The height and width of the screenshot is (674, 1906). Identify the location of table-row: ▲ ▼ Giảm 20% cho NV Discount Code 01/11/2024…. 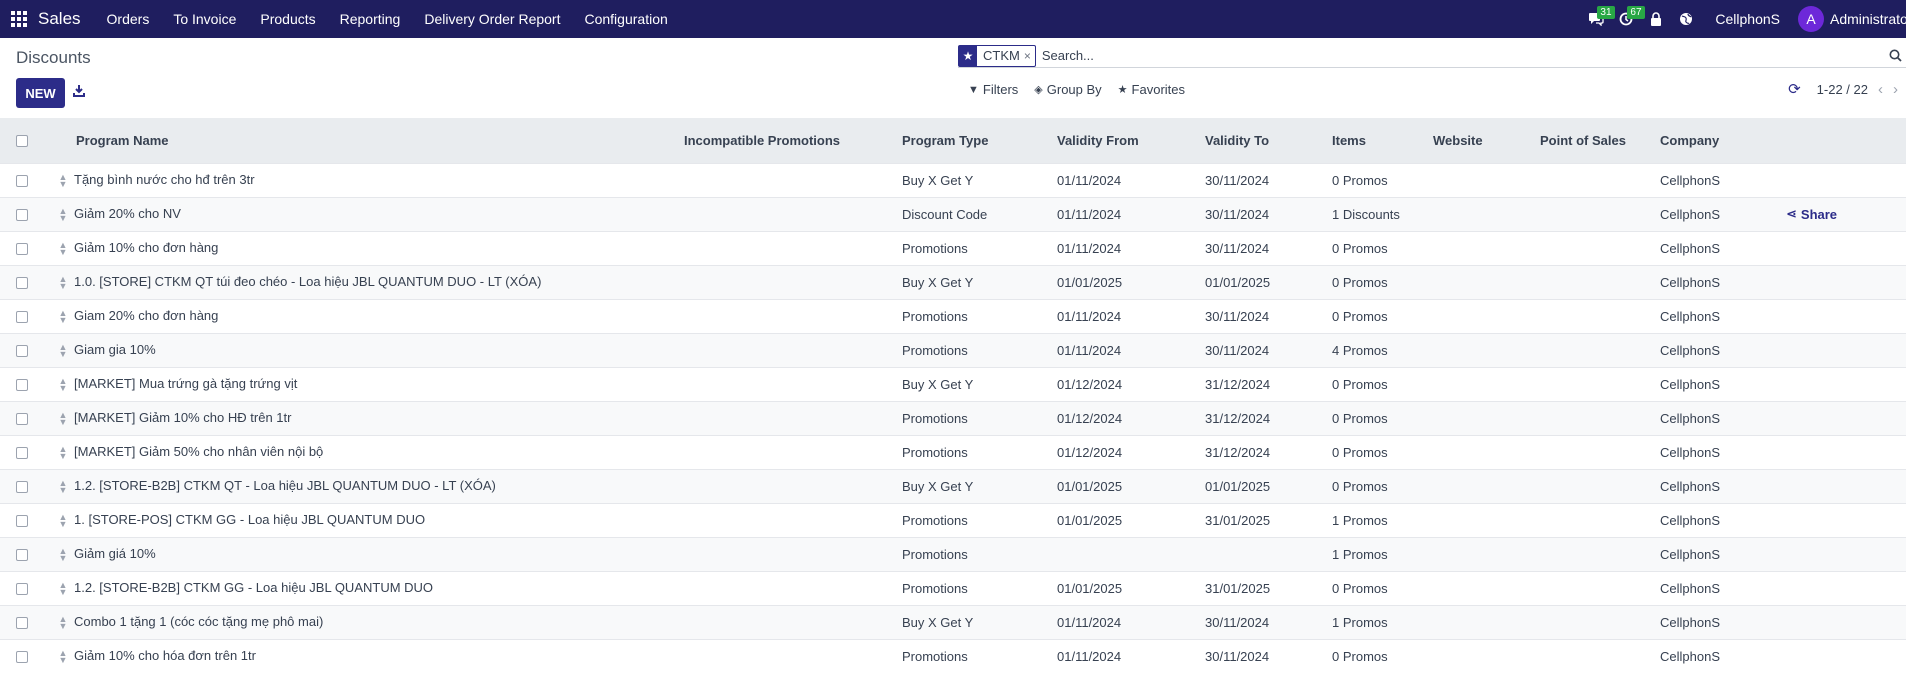
(953, 214).